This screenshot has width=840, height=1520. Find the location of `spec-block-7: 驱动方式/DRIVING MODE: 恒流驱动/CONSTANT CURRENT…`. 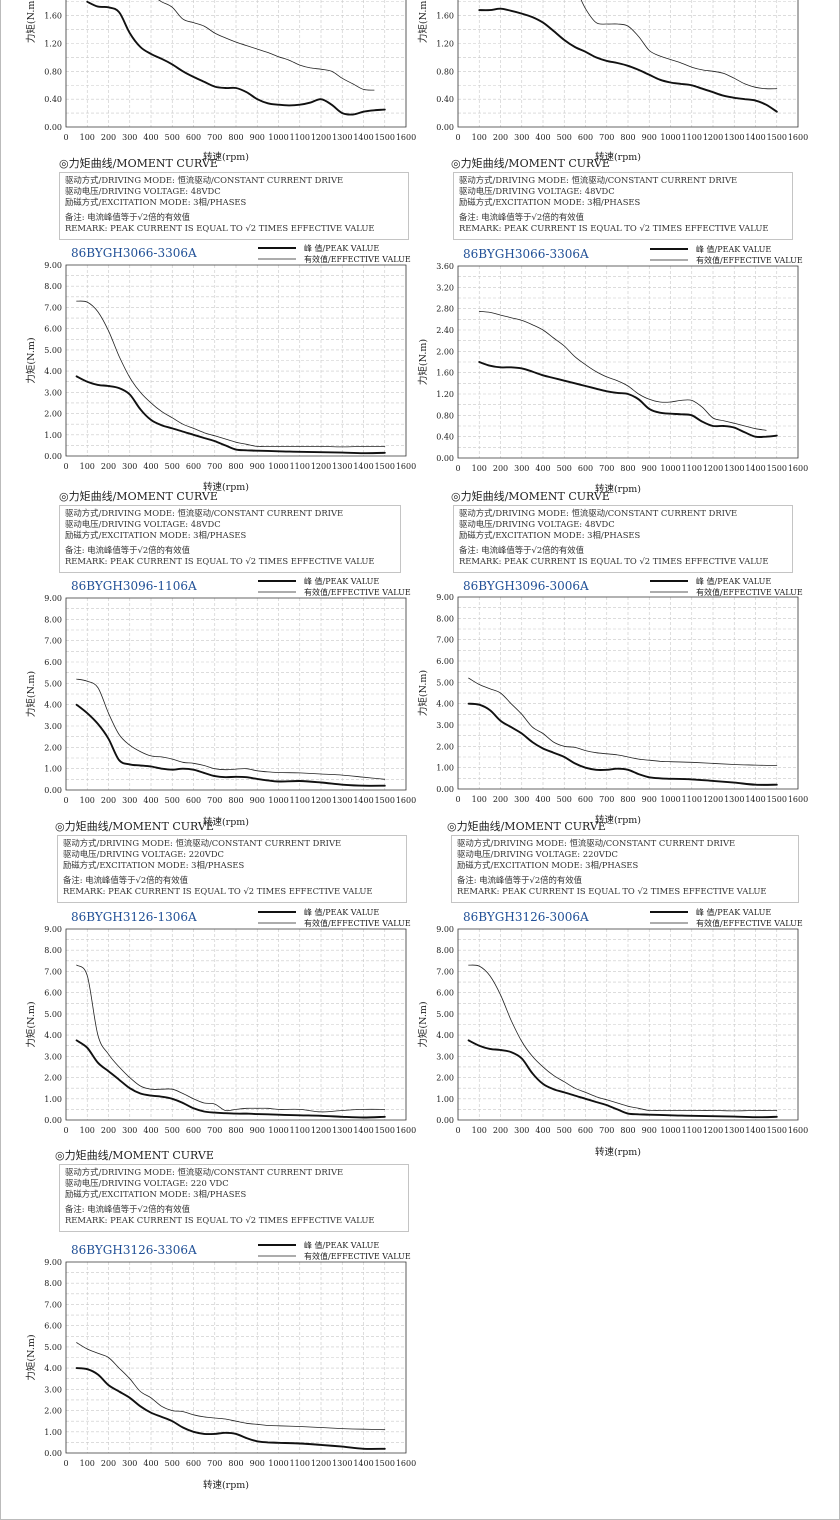

spec-block-7: 驱动方式/DRIVING MODE: 恒流驱动/CONSTANT CURRENT… is located at coordinates (234, 1198).